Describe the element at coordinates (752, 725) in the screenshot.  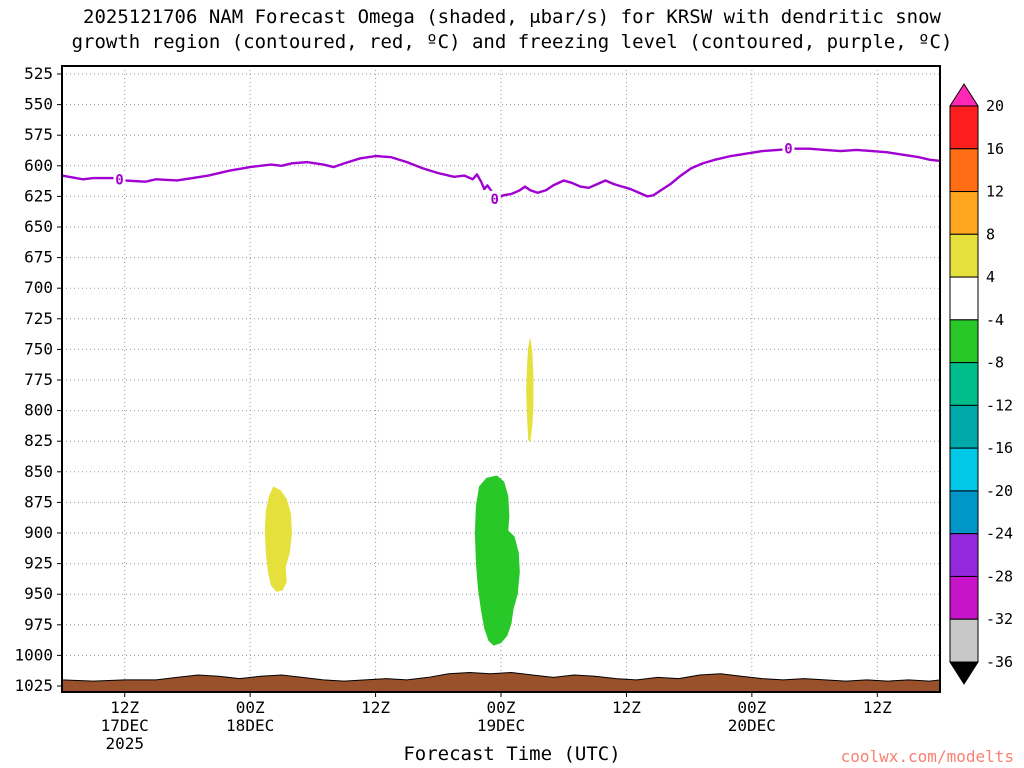
I see `svg-text: 20DEC` at that location.